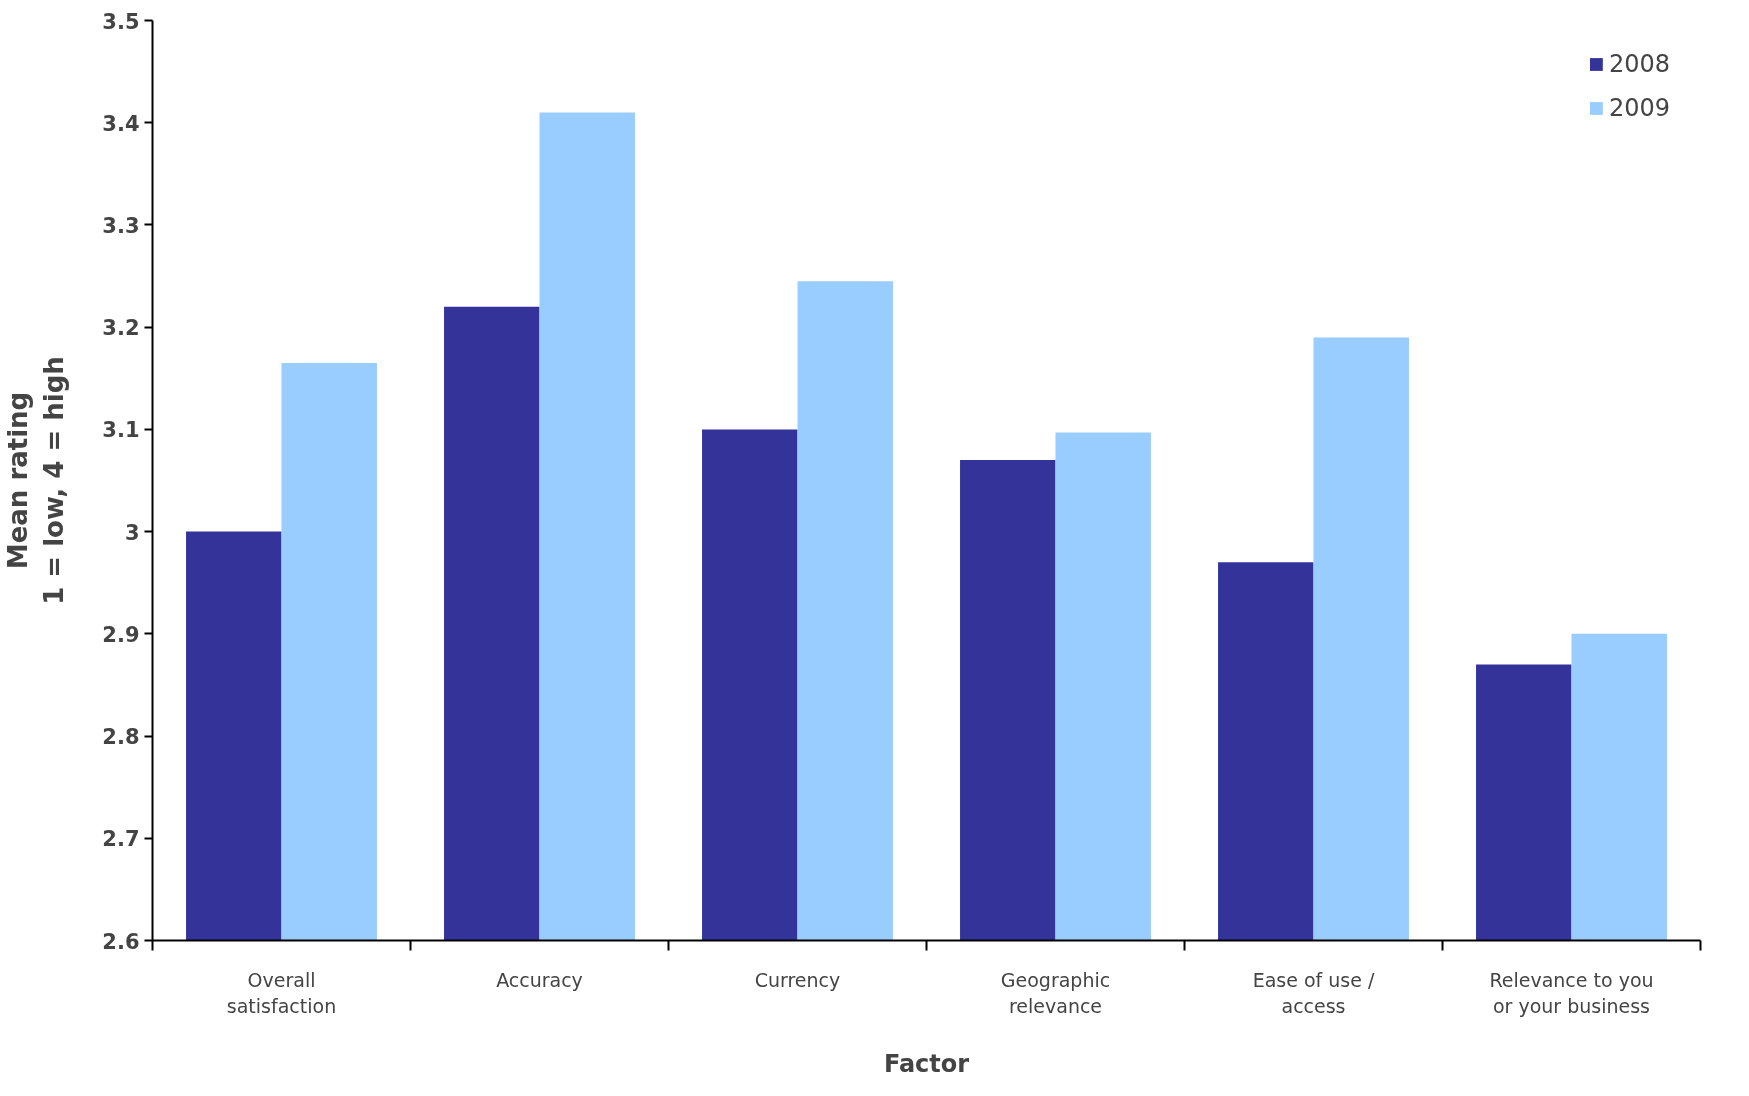 Image resolution: width=1749 pixels, height=1096 pixels. Describe the element at coordinates (926, 1063) in the screenshot. I see `x-axis-title: Factor` at that location.